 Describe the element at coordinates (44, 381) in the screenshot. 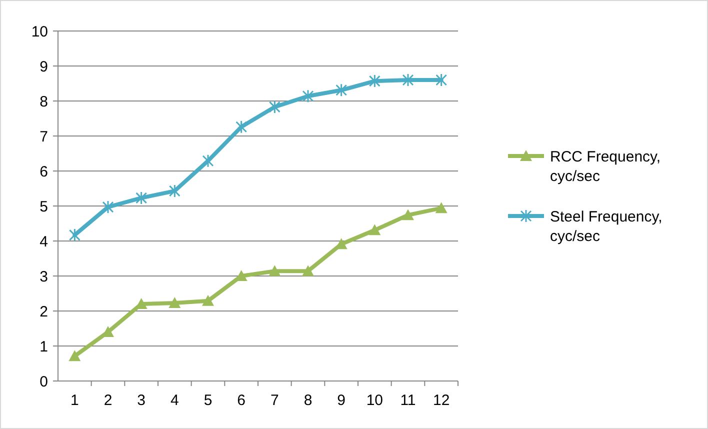

I see `y-tick-label: 0` at that location.